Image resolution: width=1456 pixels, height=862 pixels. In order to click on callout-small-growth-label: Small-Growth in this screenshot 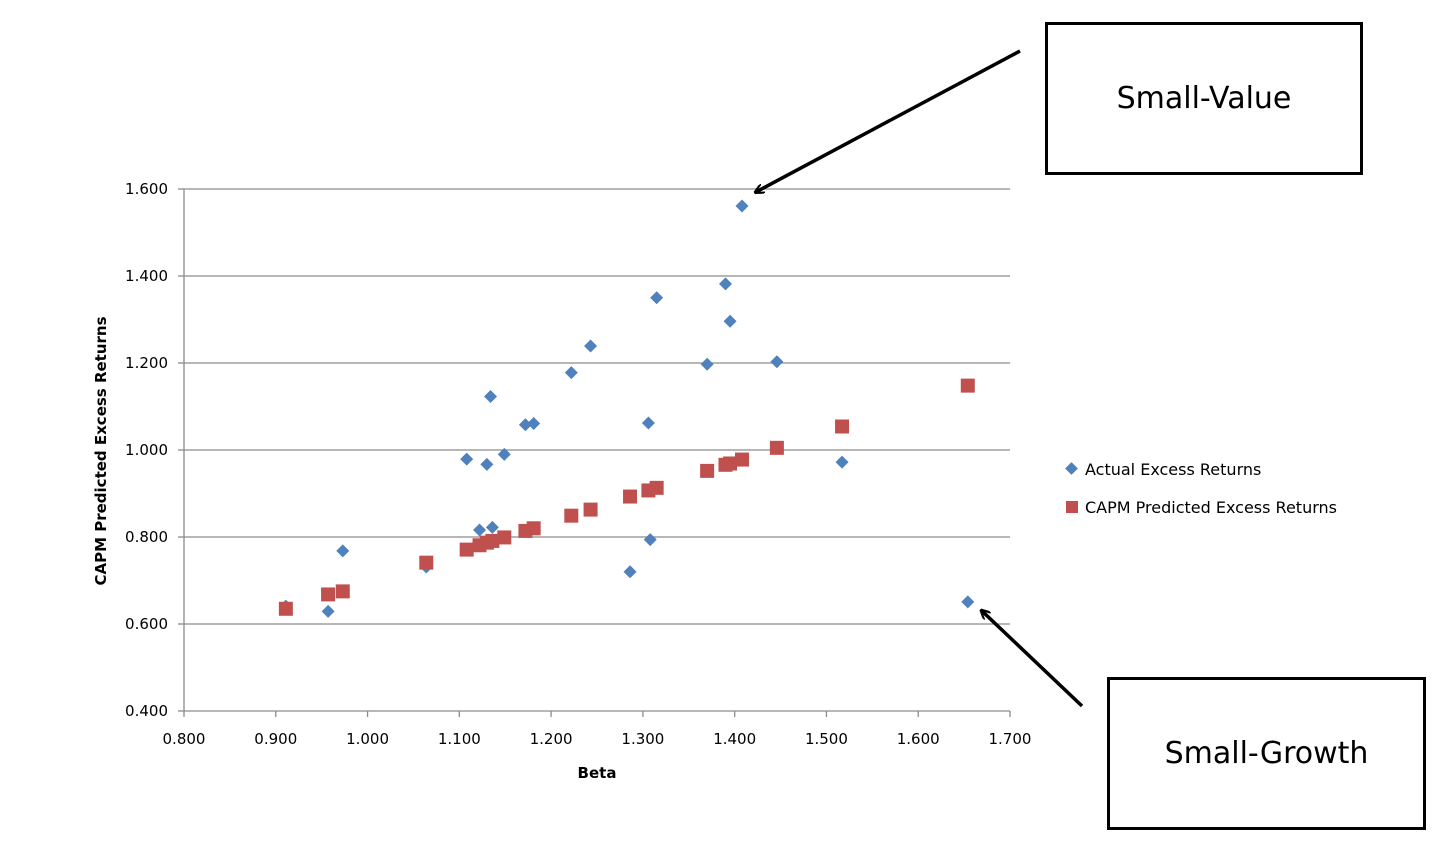, I will do `click(1266, 753)`.